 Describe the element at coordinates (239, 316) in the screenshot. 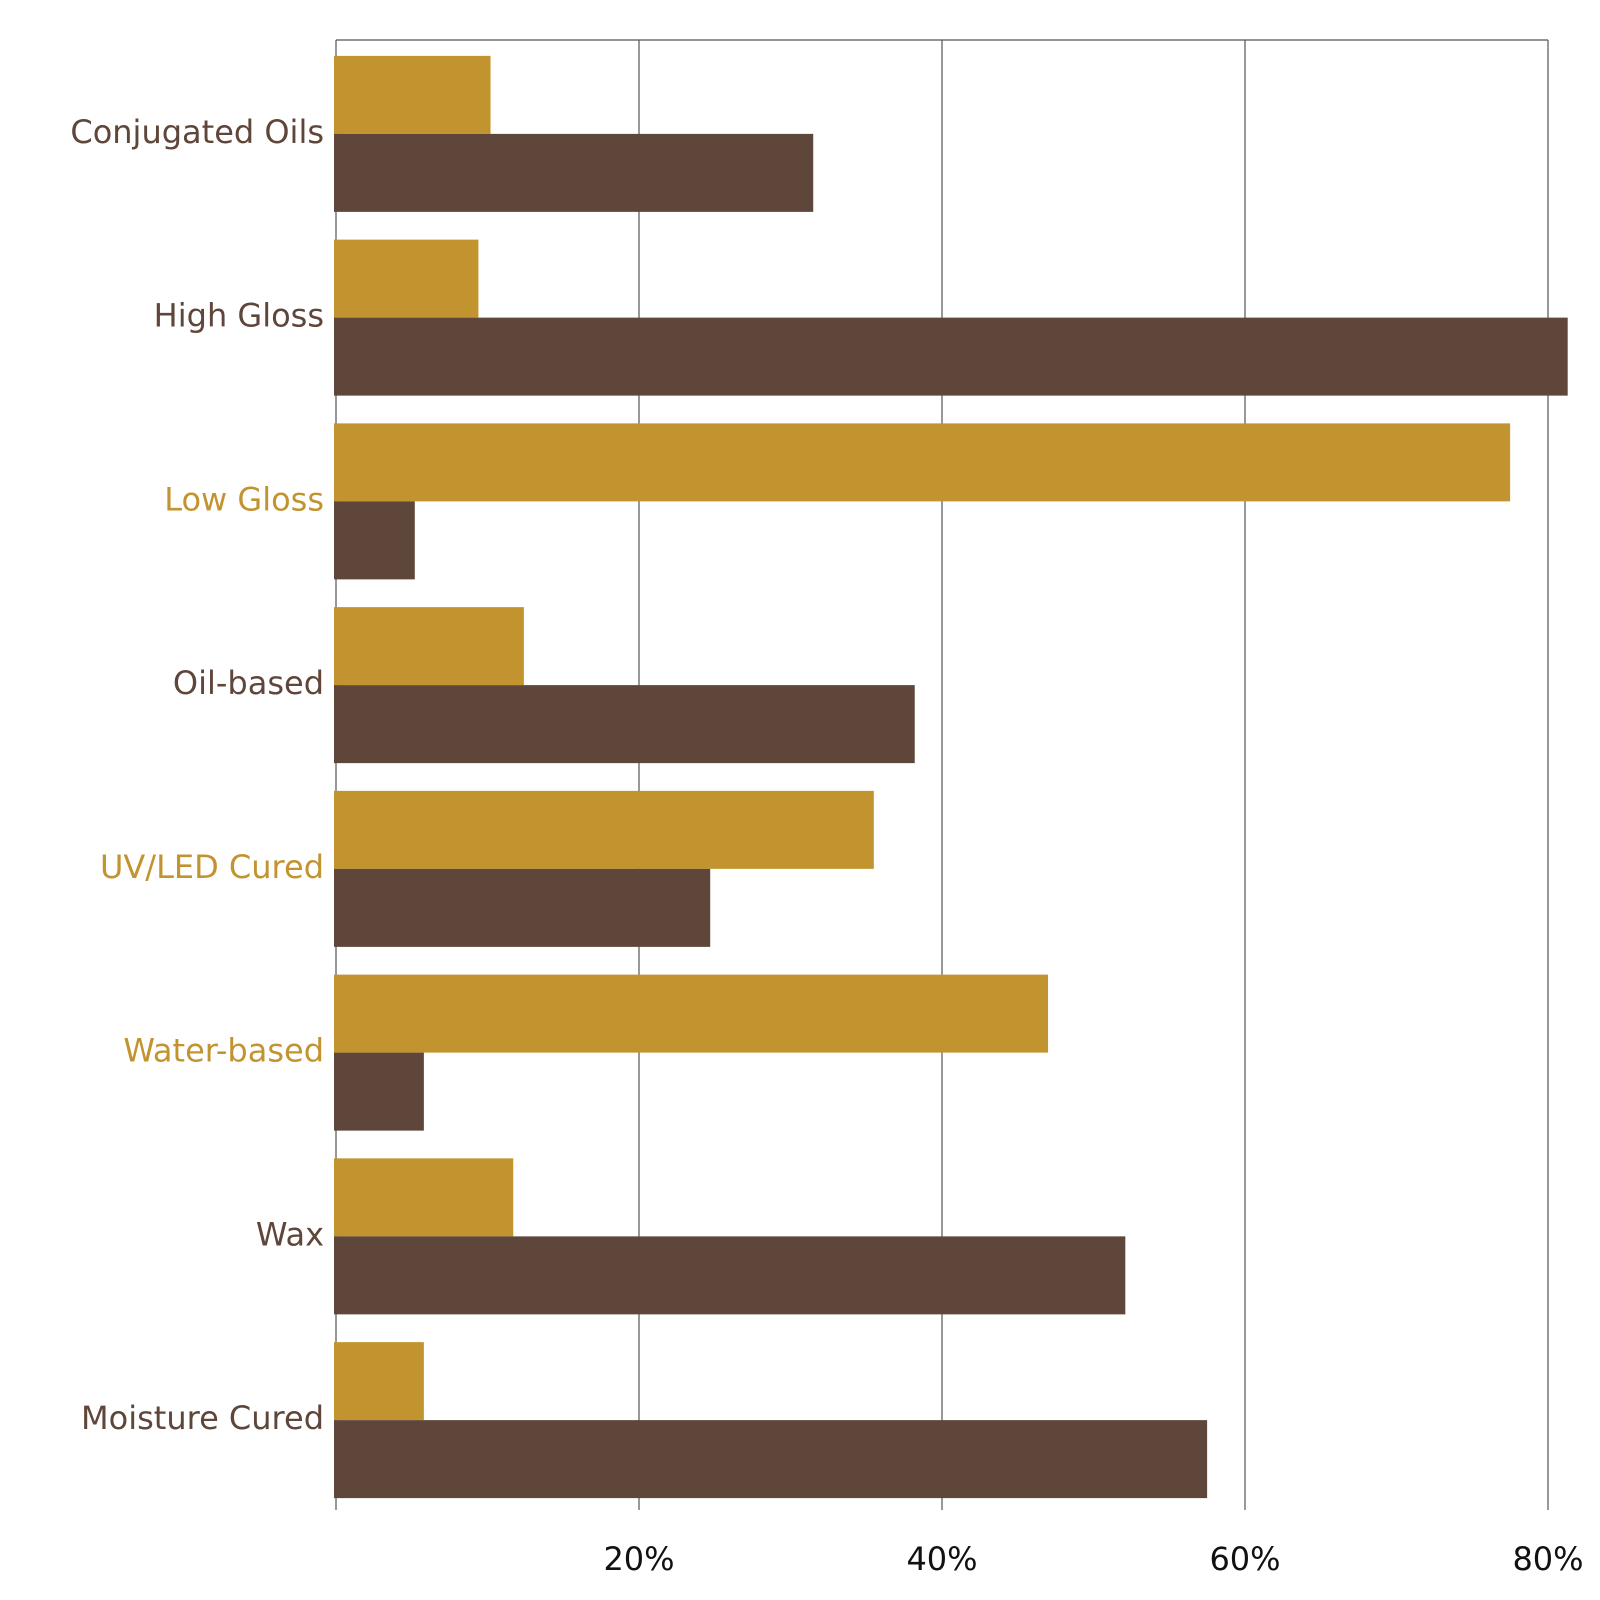

I see `category-label: High Gloss` at that location.